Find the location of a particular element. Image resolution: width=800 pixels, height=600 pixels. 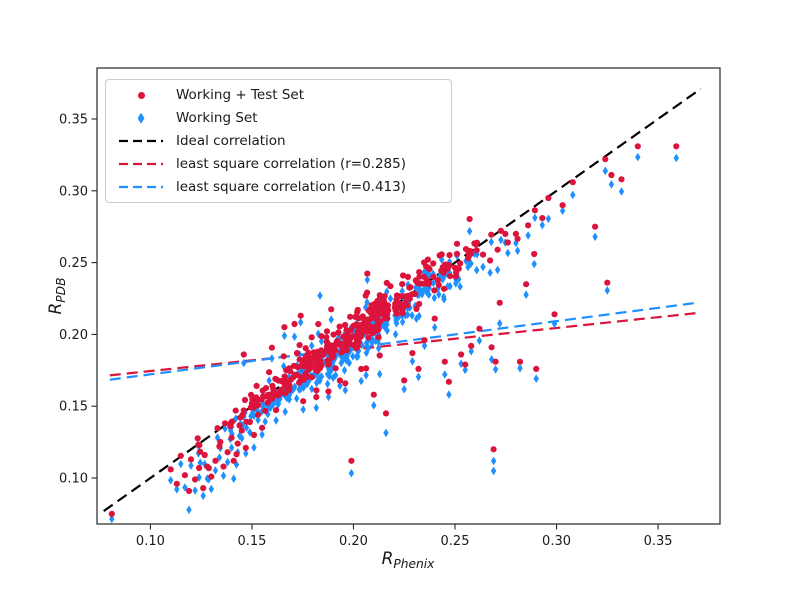

legend-entry-working-set: Working Set is located at coordinates (280, 118).